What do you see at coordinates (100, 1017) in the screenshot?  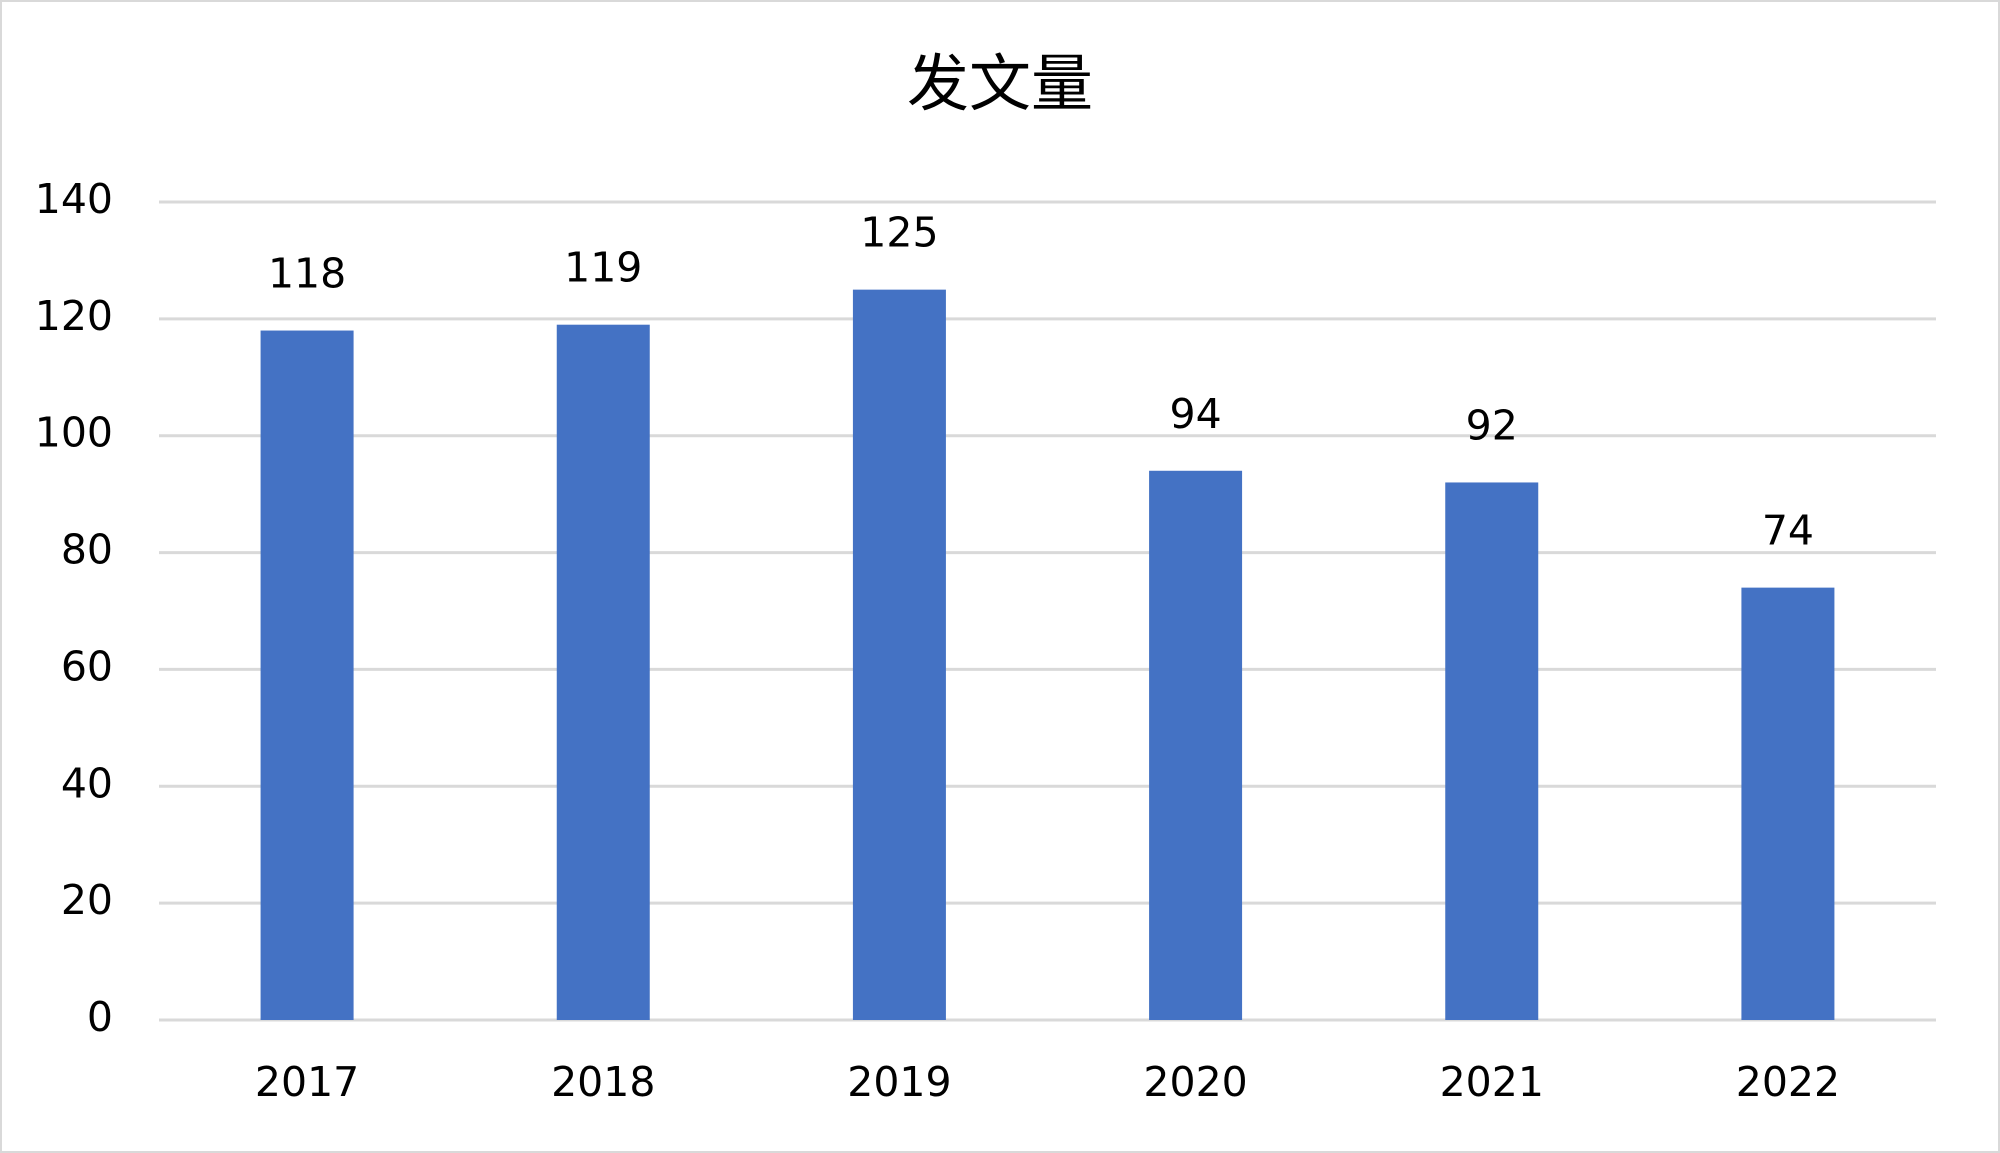 I see `y-tick-label: 0` at bounding box center [100, 1017].